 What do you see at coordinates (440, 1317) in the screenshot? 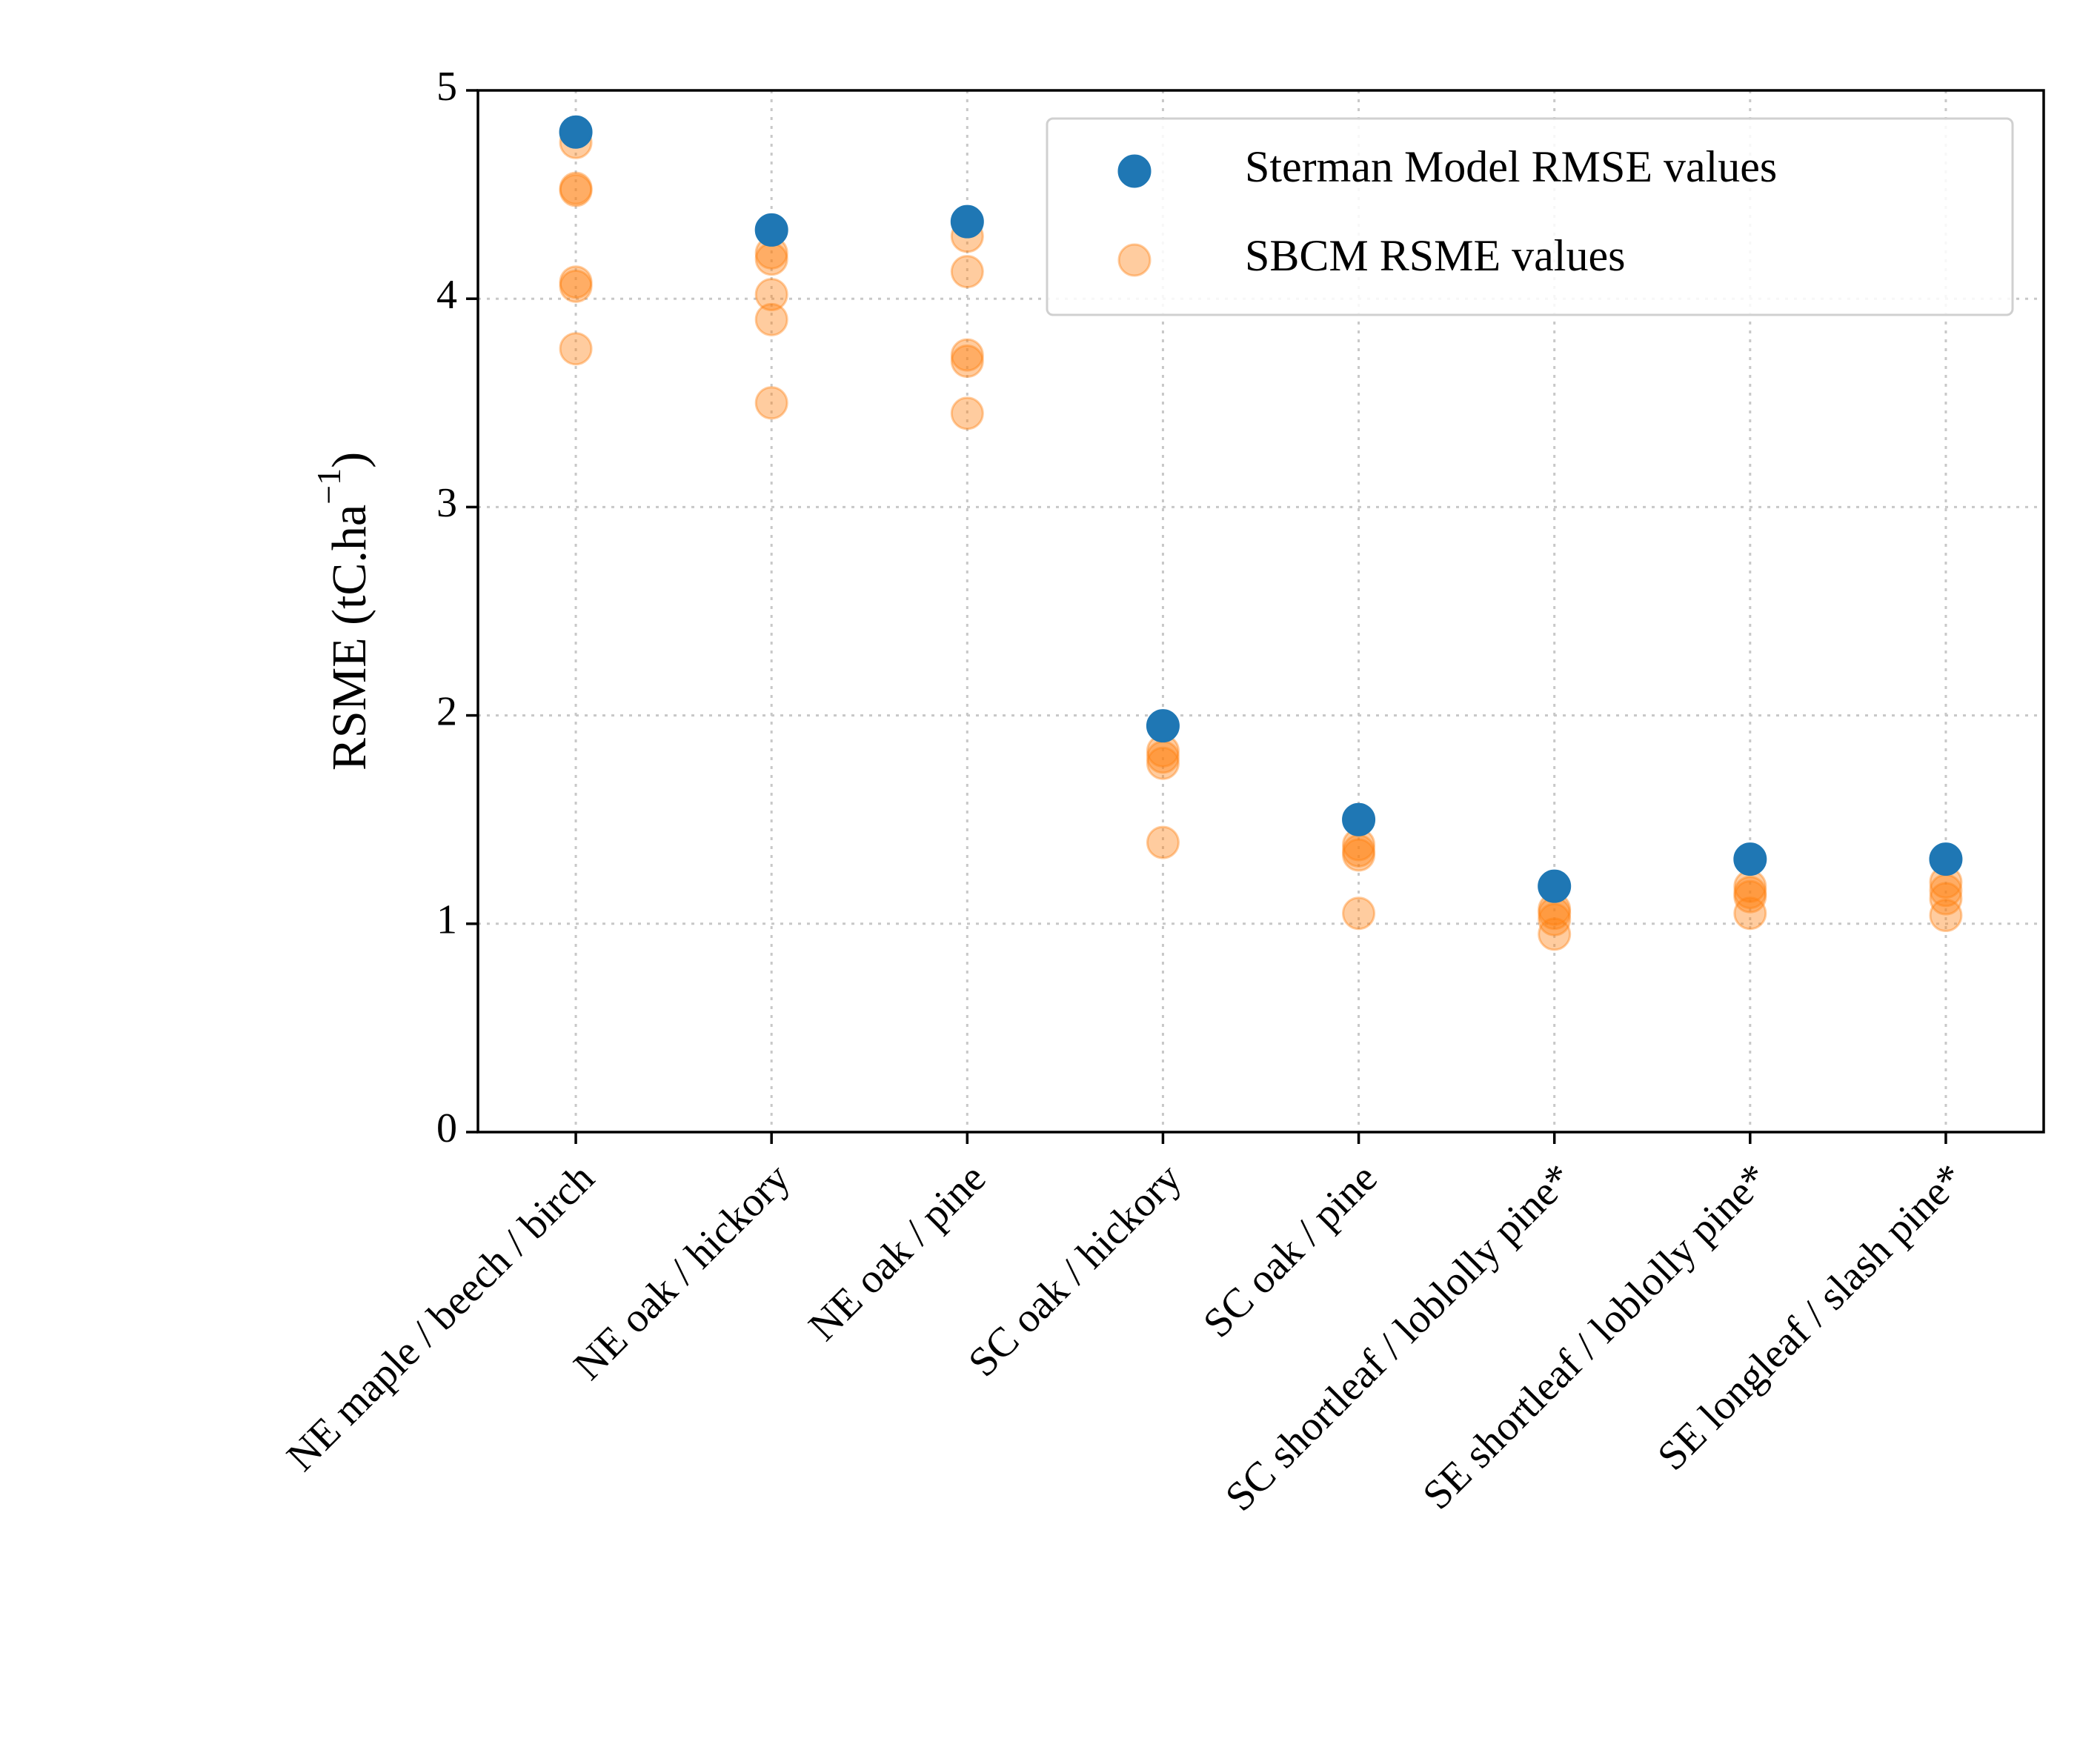
I see `x-tick-label: NE maple / beech / birch` at bounding box center [440, 1317].